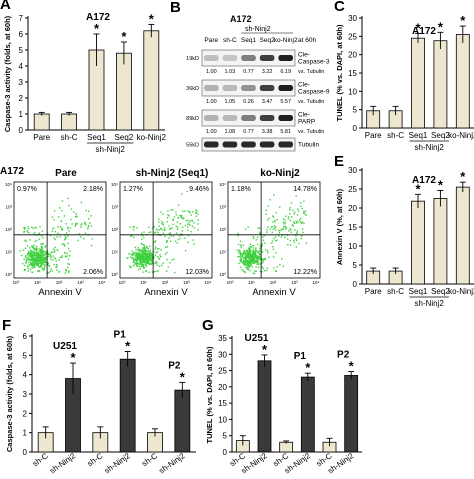 The width and height of the screenshot is (474, 479). I want to click on y-tick-label: 10⁴, so click(8, 184).